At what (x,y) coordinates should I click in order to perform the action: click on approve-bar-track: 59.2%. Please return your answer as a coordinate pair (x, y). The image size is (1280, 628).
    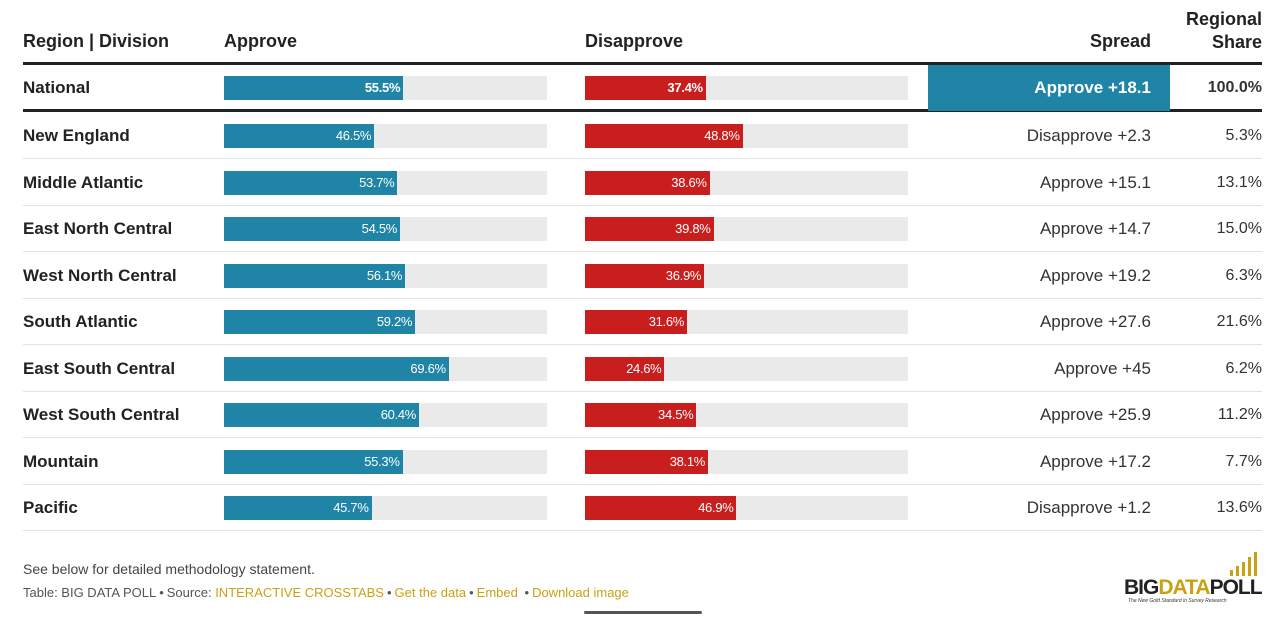
    Looking at the image, I should click on (385, 322).